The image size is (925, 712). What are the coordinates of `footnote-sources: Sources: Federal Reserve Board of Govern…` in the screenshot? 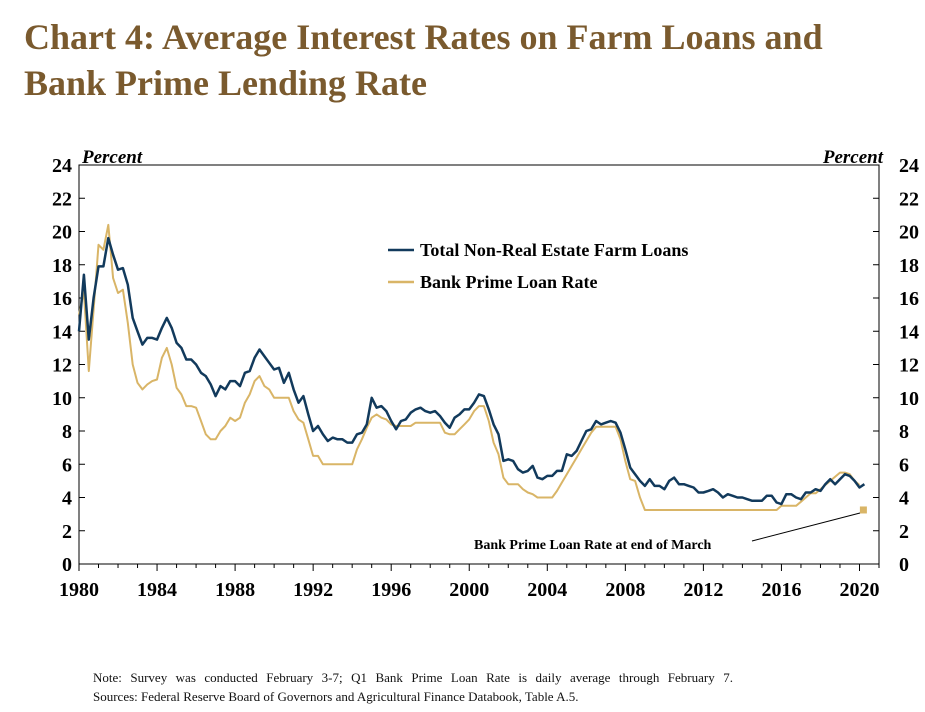 It's located at (336, 696).